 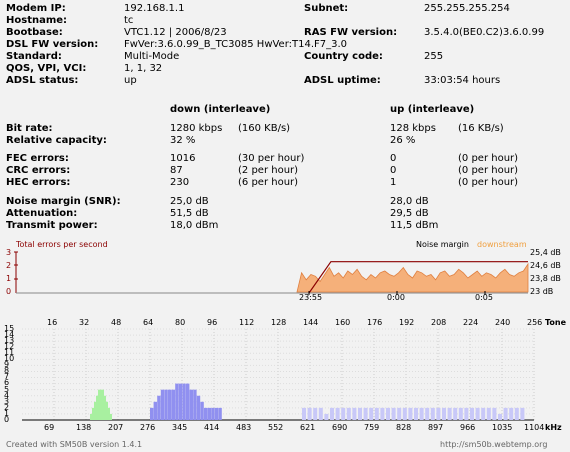 I want to click on errors-axis-tick: 1, so click(x=9, y=278).